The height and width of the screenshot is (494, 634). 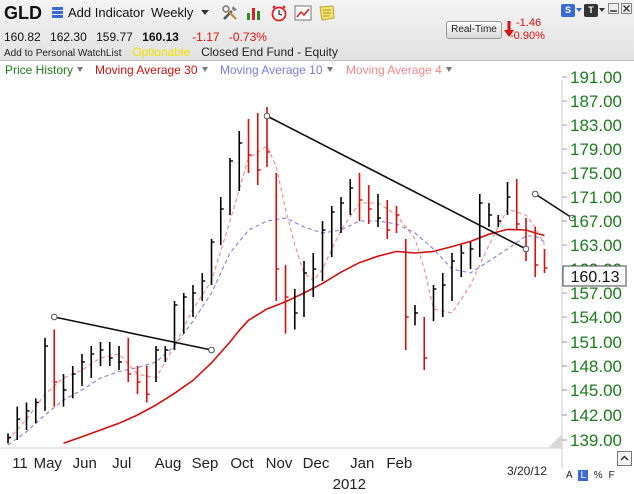 What do you see at coordinates (602, 10) in the screenshot?
I see `t-caret-icon` at bounding box center [602, 10].